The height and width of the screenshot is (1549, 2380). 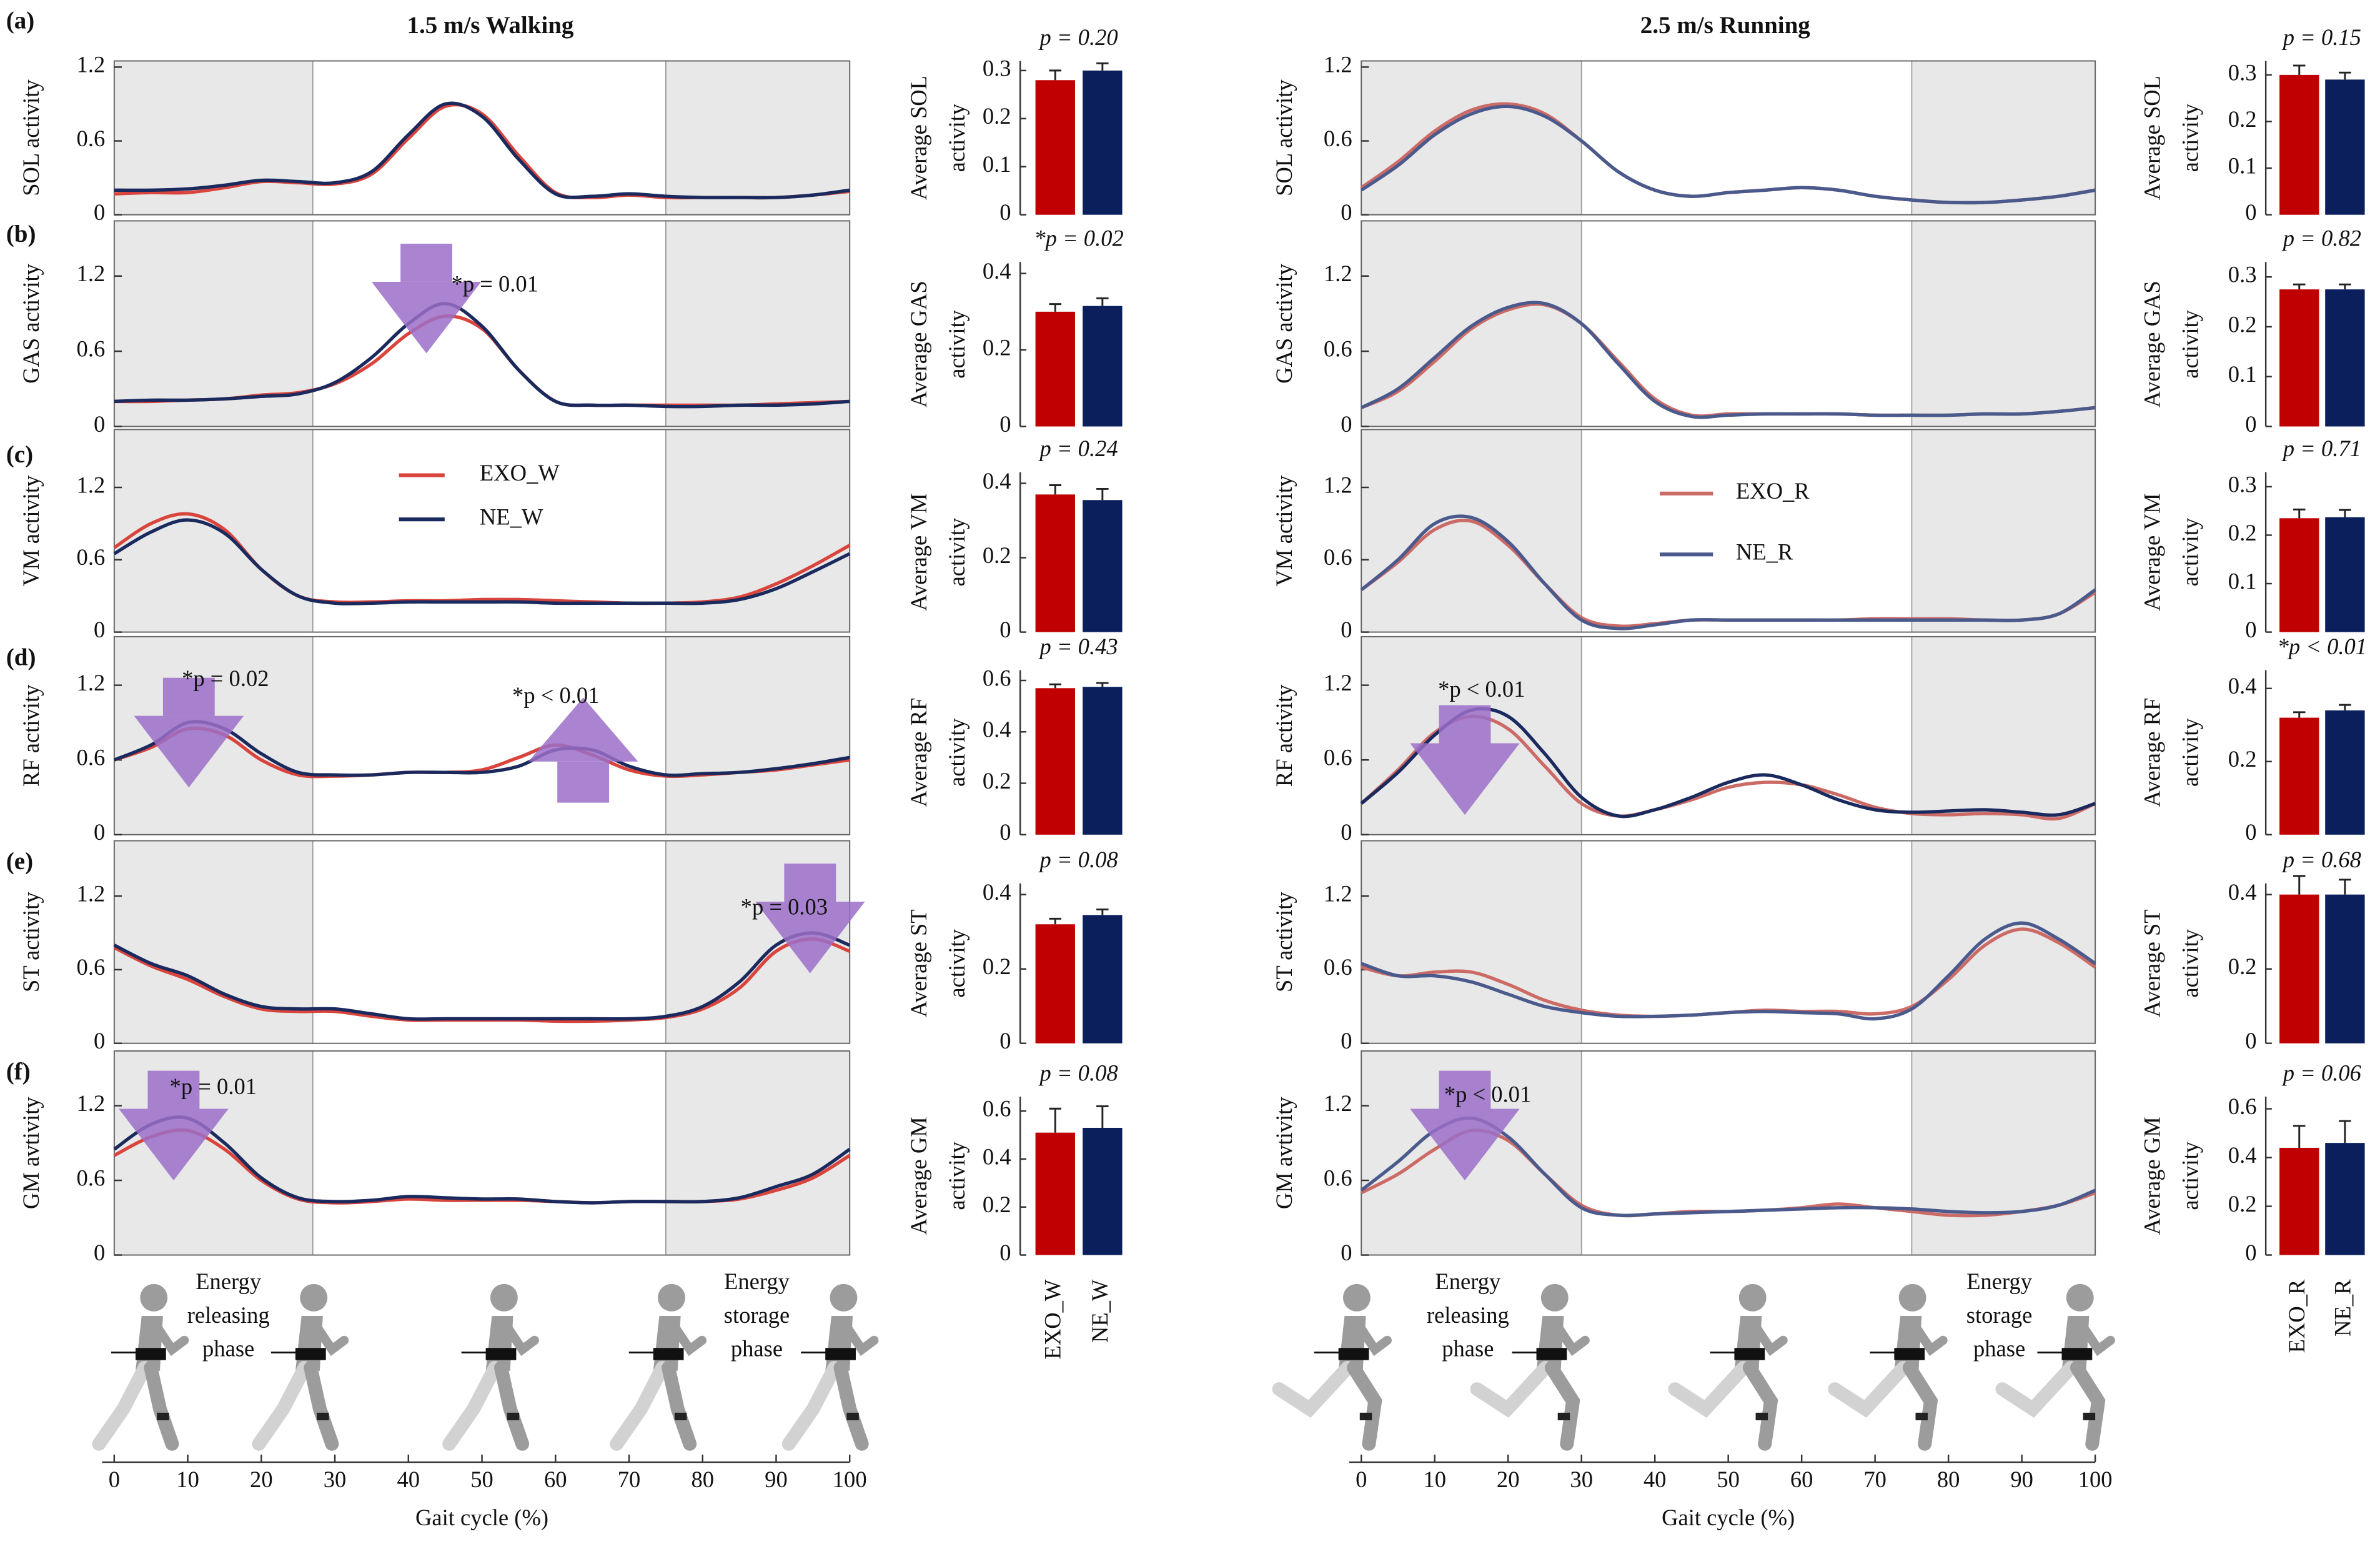 What do you see at coordinates (19, 454) in the screenshot?
I see `panel-label: (c)` at bounding box center [19, 454].